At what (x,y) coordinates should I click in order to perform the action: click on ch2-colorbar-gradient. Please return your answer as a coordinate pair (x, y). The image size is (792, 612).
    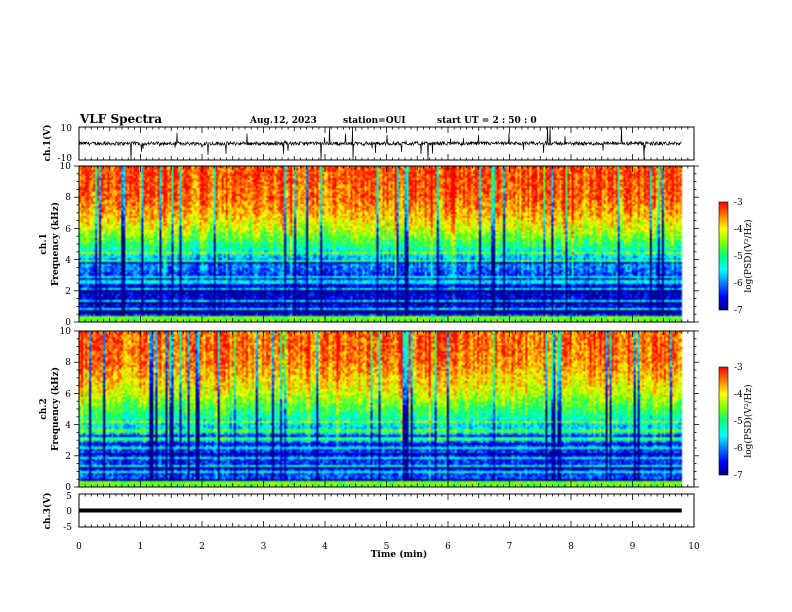
    Looking at the image, I should click on (723, 421).